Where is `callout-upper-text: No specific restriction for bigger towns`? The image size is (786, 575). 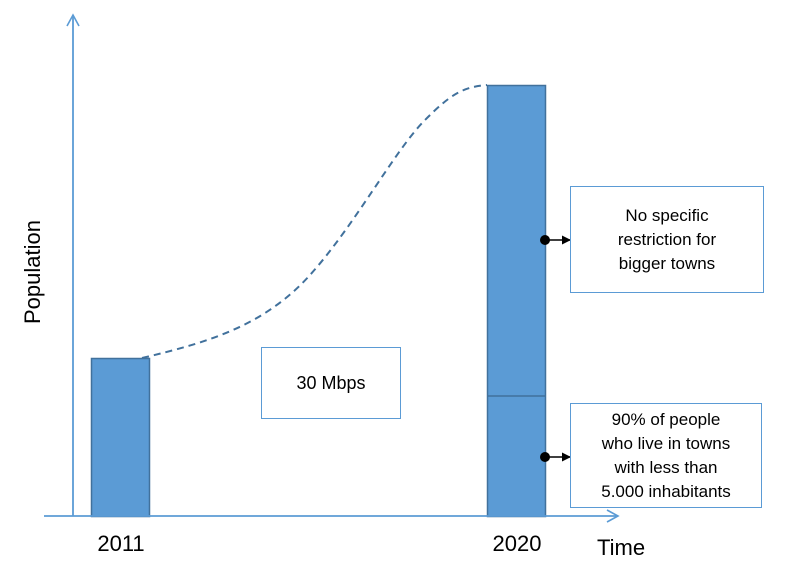 callout-upper-text: No specific restriction for bigger towns is located at coordinates (667, 239).